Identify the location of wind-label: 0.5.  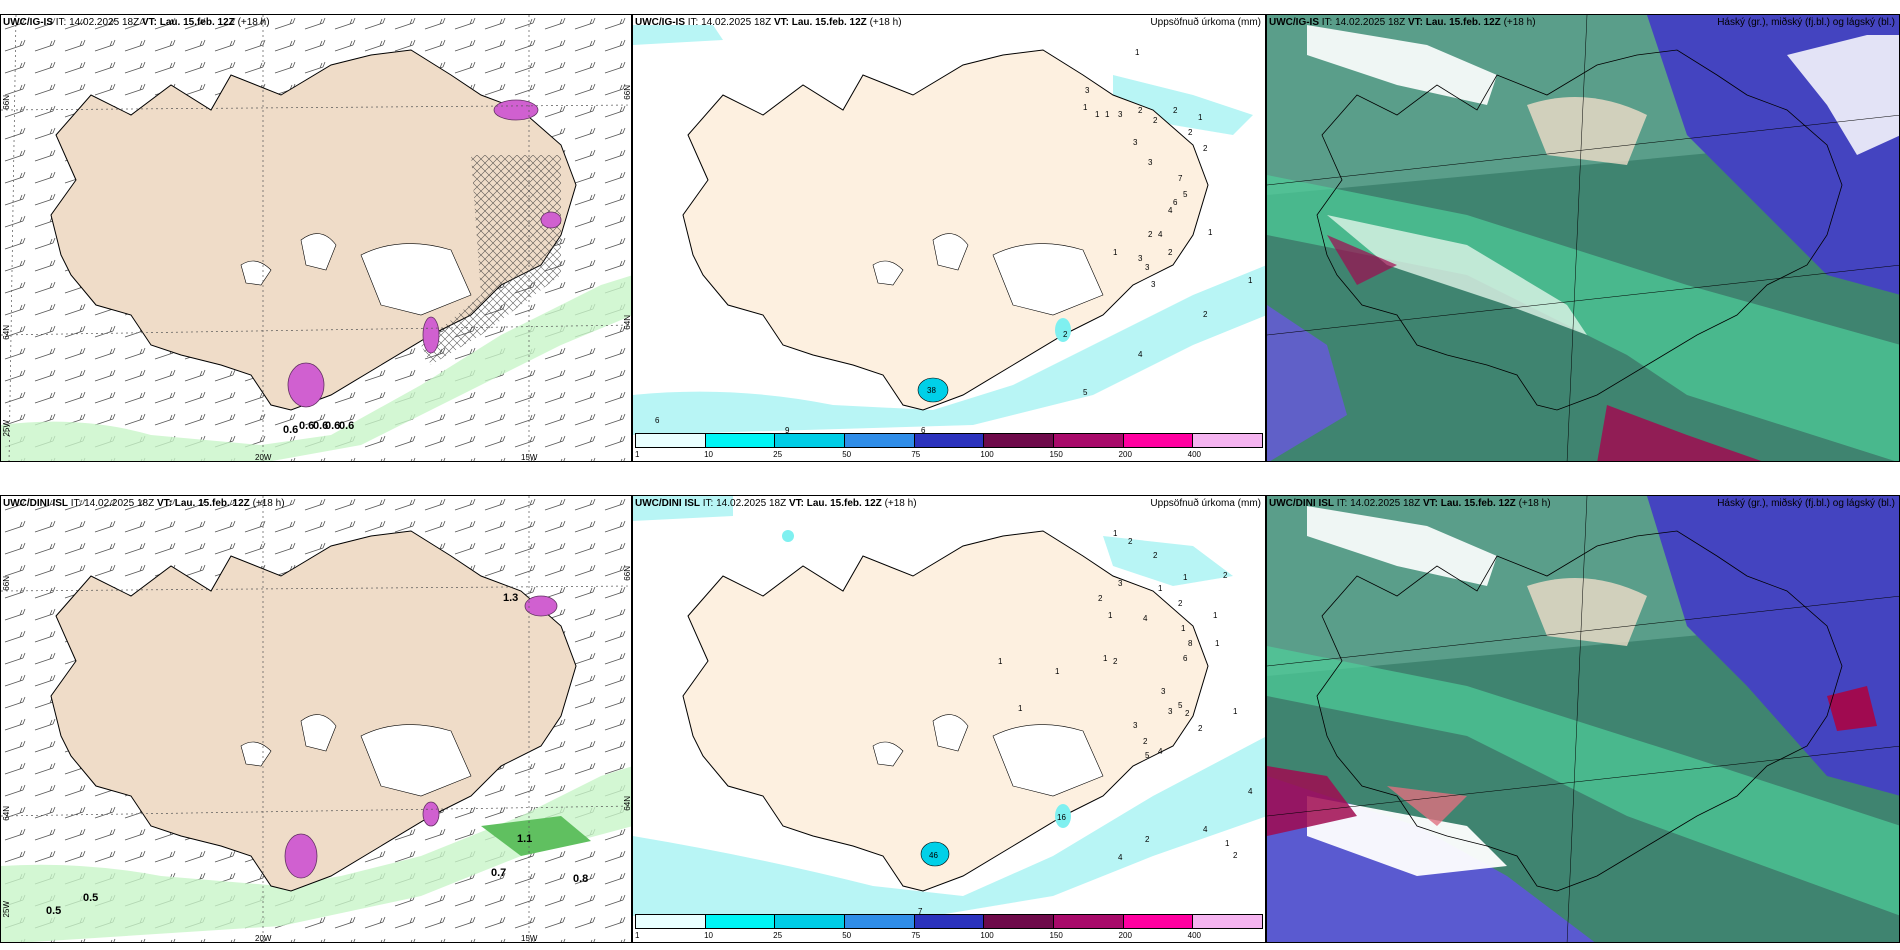
(53, 911).